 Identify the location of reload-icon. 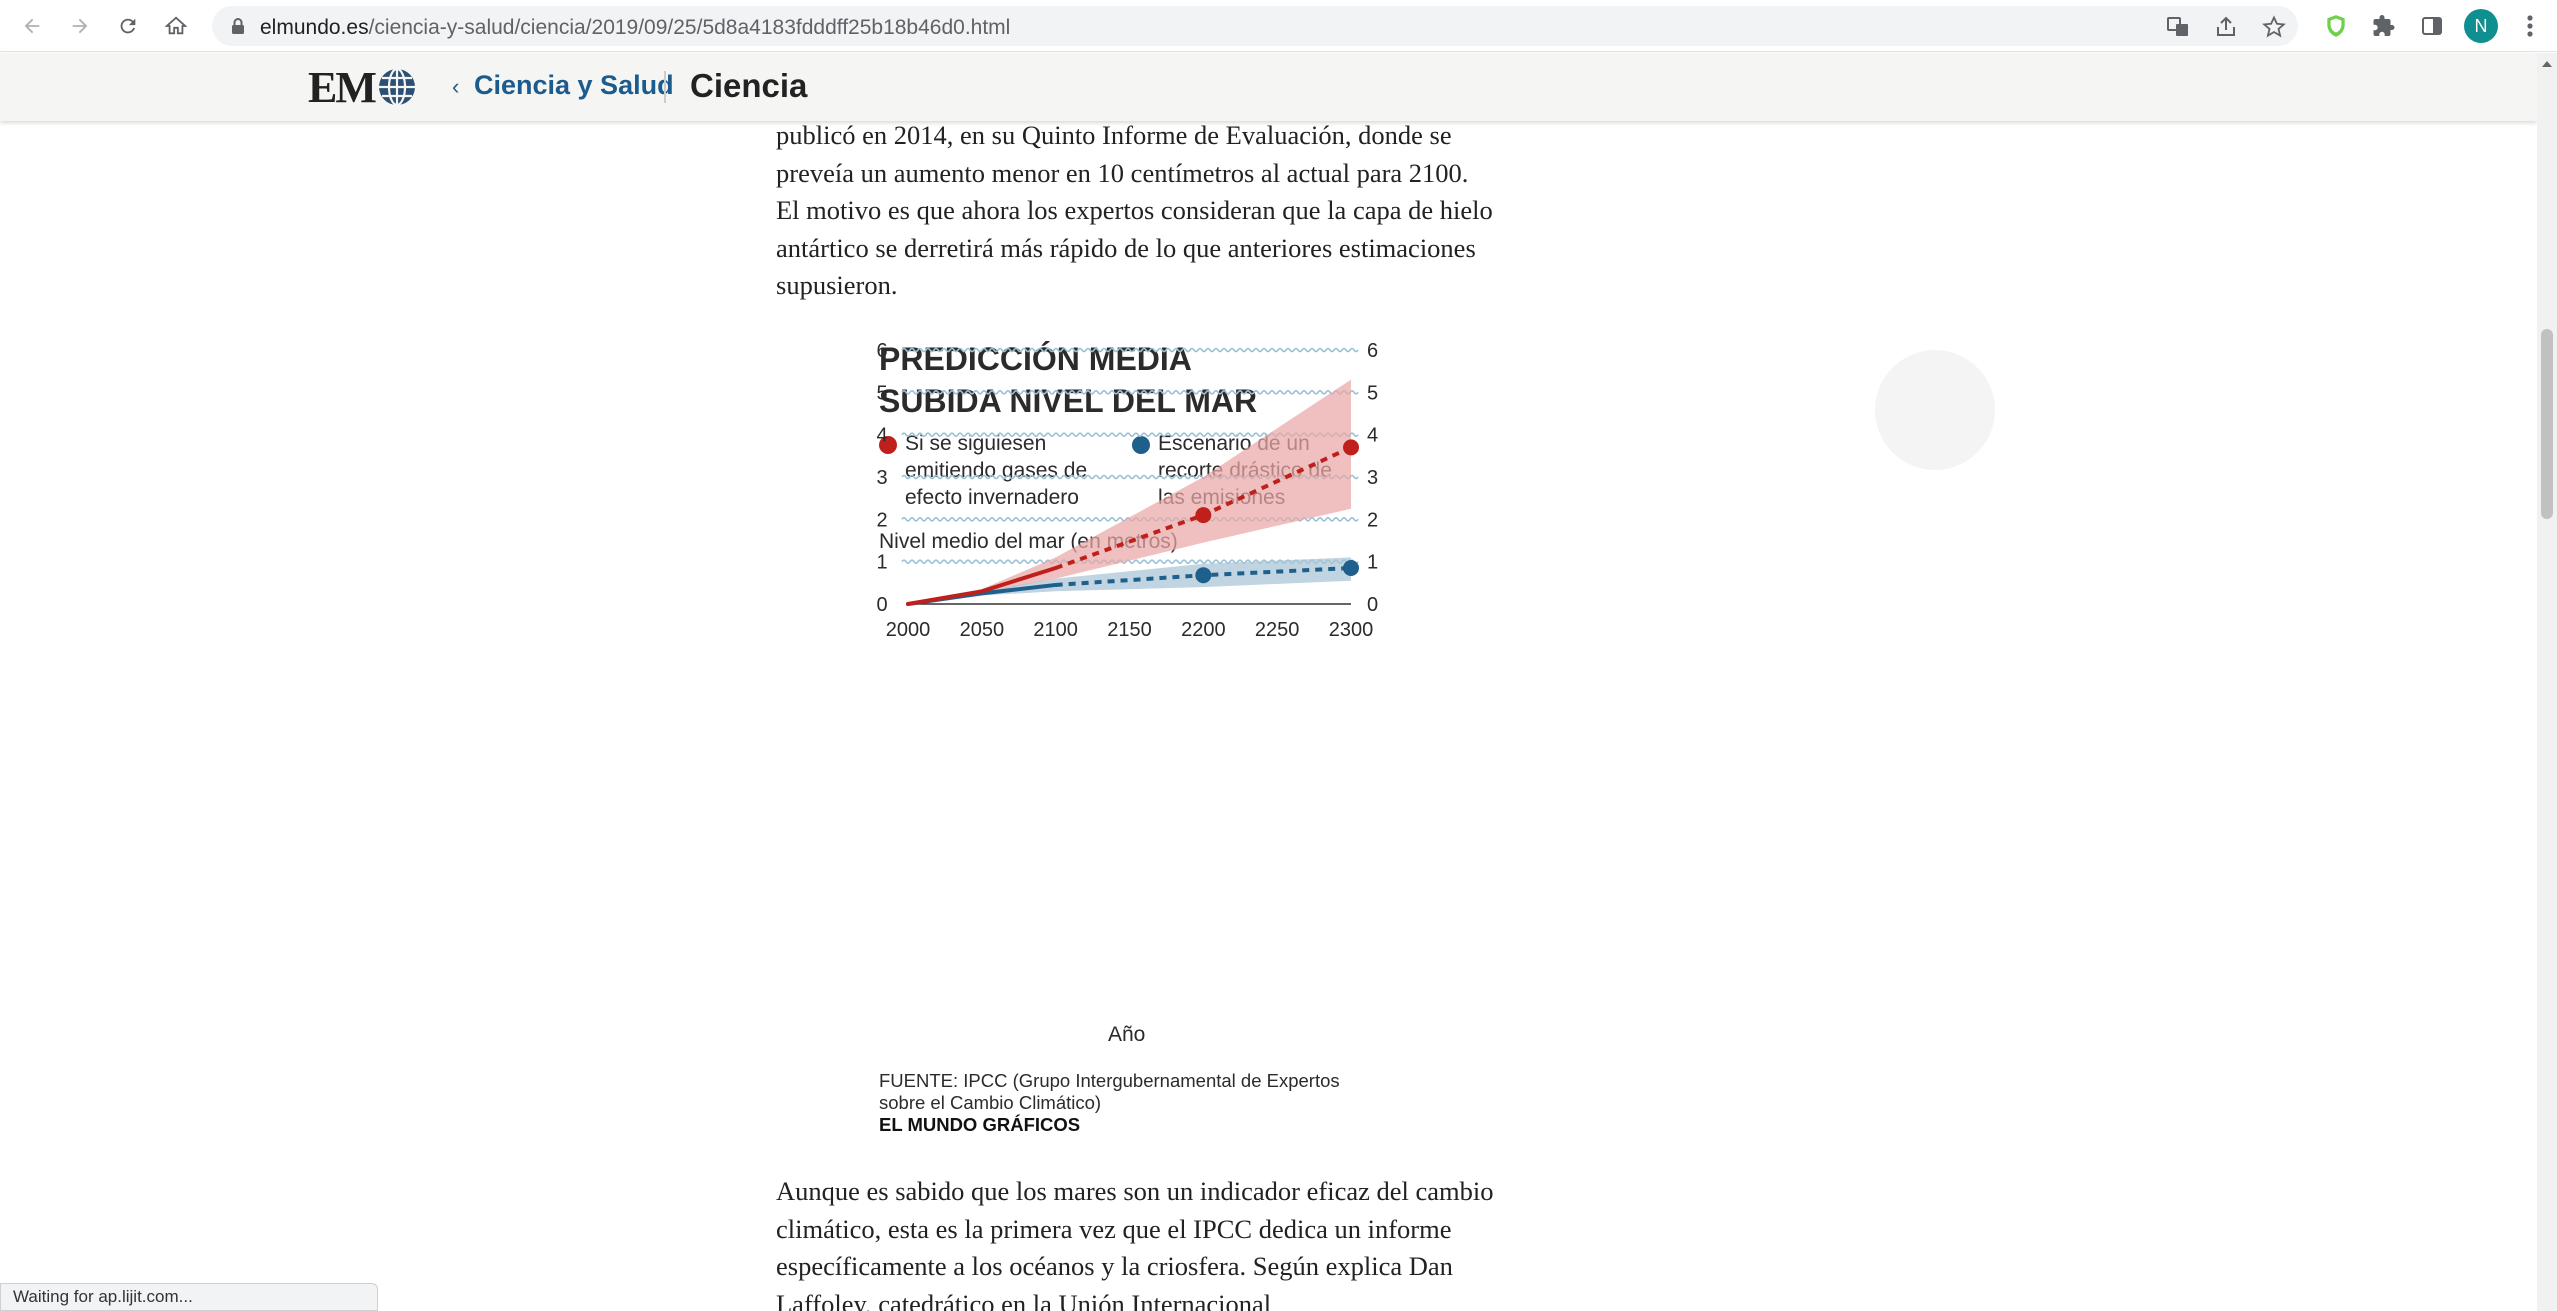
(128, 26).